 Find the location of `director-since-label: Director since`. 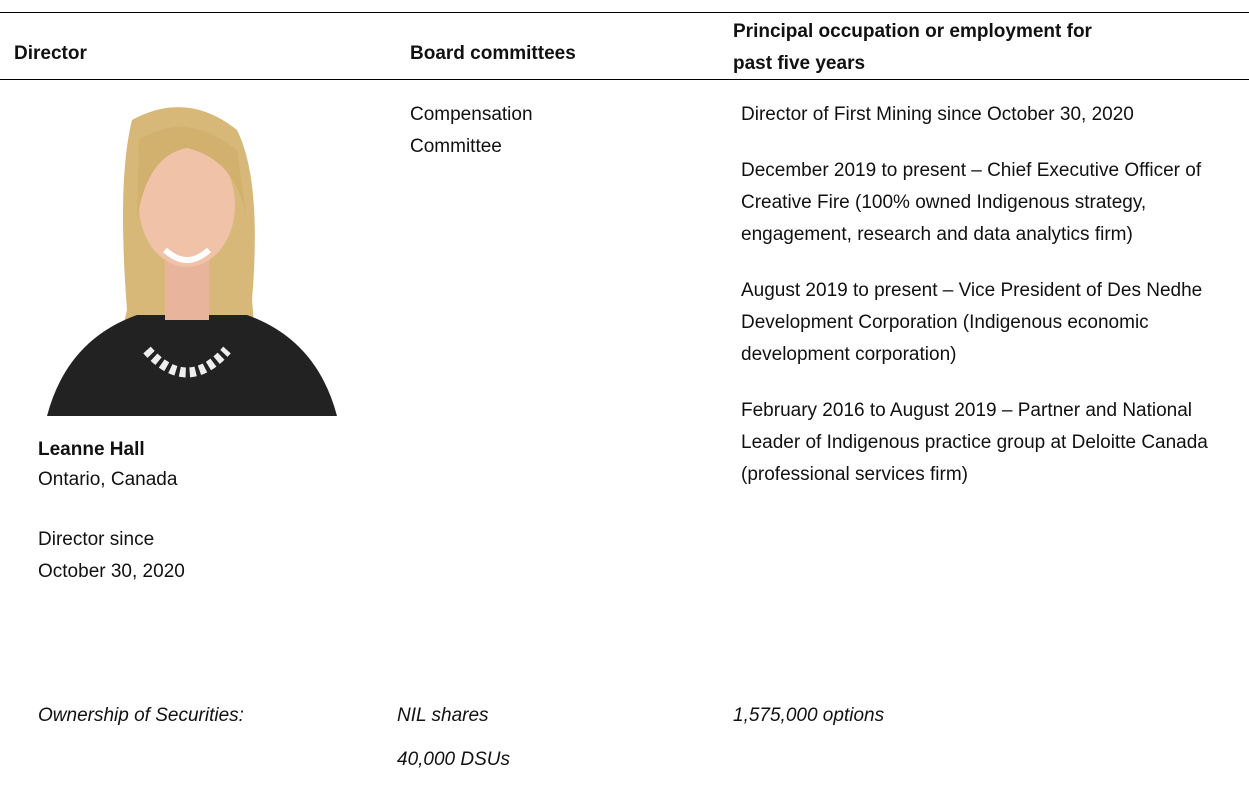

director-since-label: Director since is located at coordinates (96, 539).